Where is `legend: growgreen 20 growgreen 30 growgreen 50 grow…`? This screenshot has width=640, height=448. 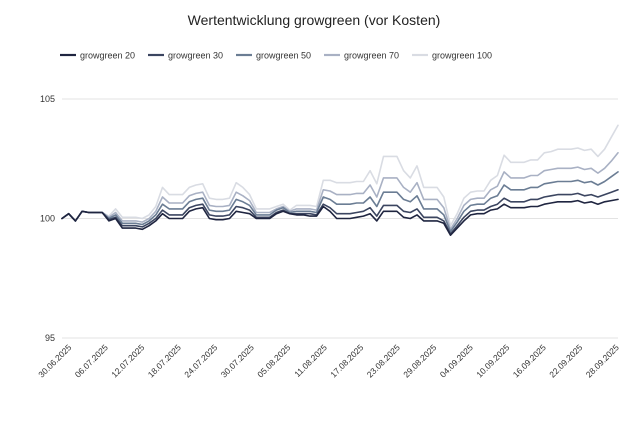 legend: growgreen 20 growgreen 30 growgreen 50 grow… is located at coordinates (276, 56).